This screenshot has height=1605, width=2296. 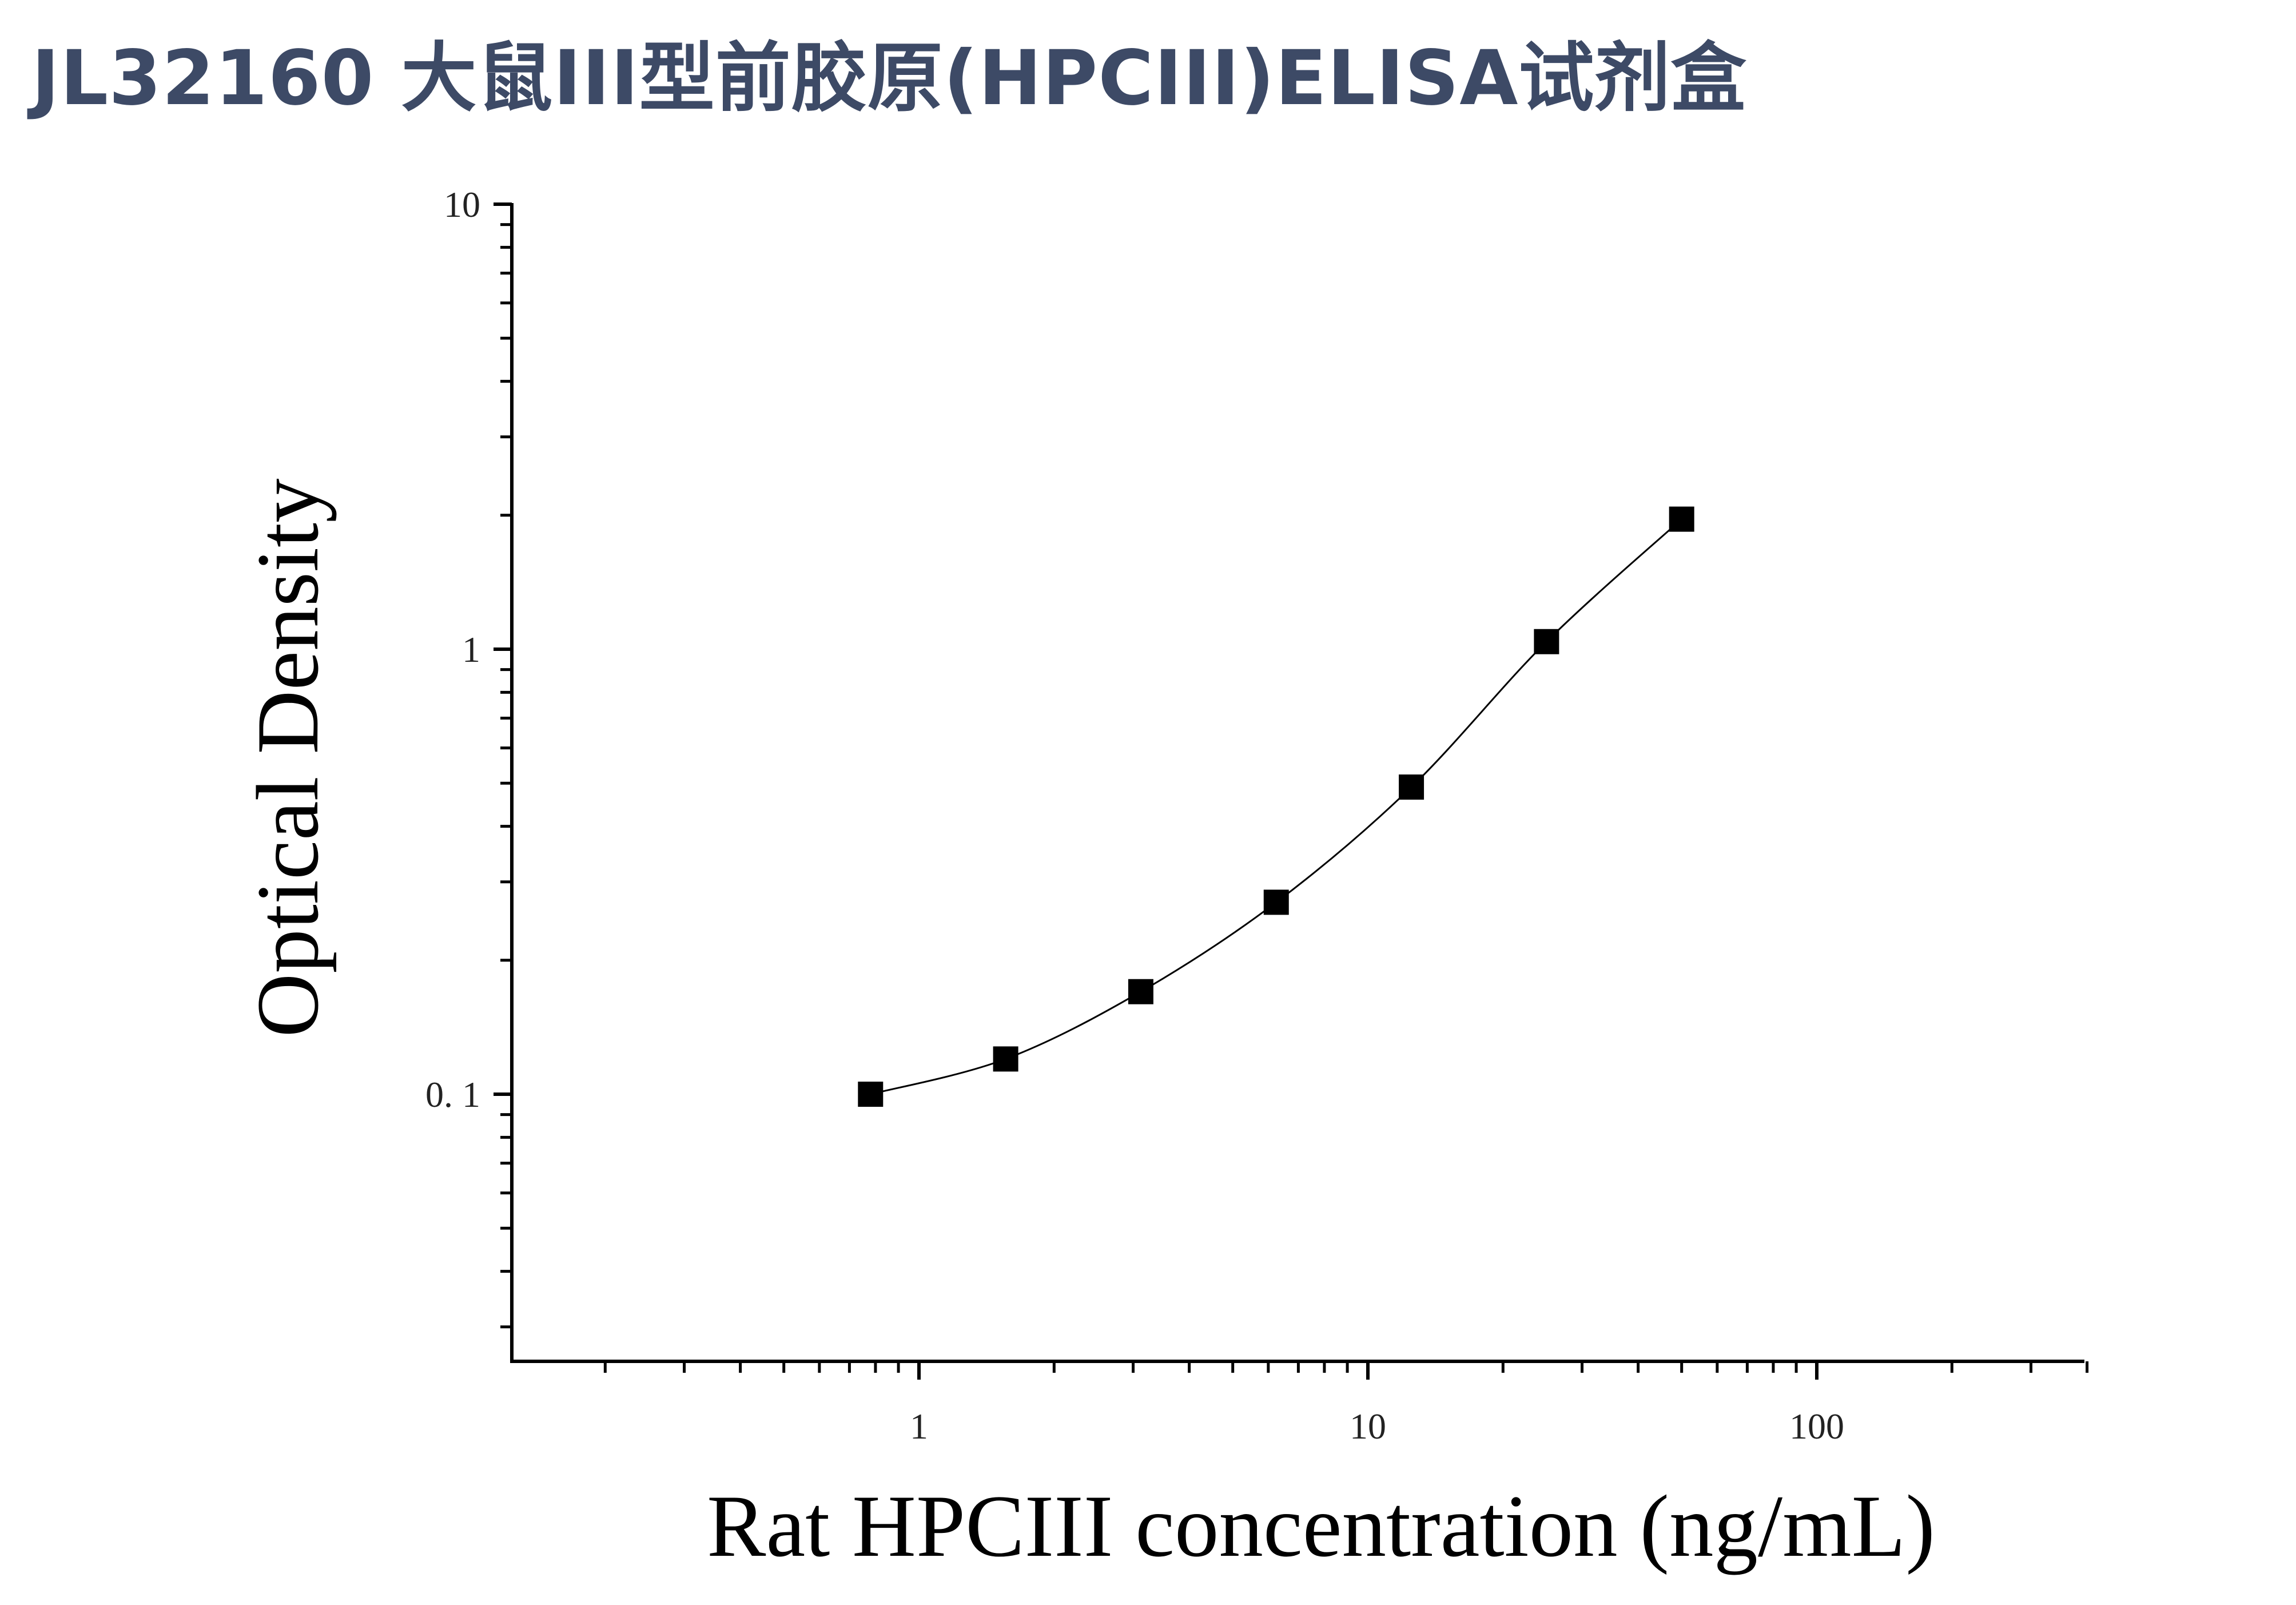 I want to click on x-tick-label: 100, so click(x=1817, y=1426).